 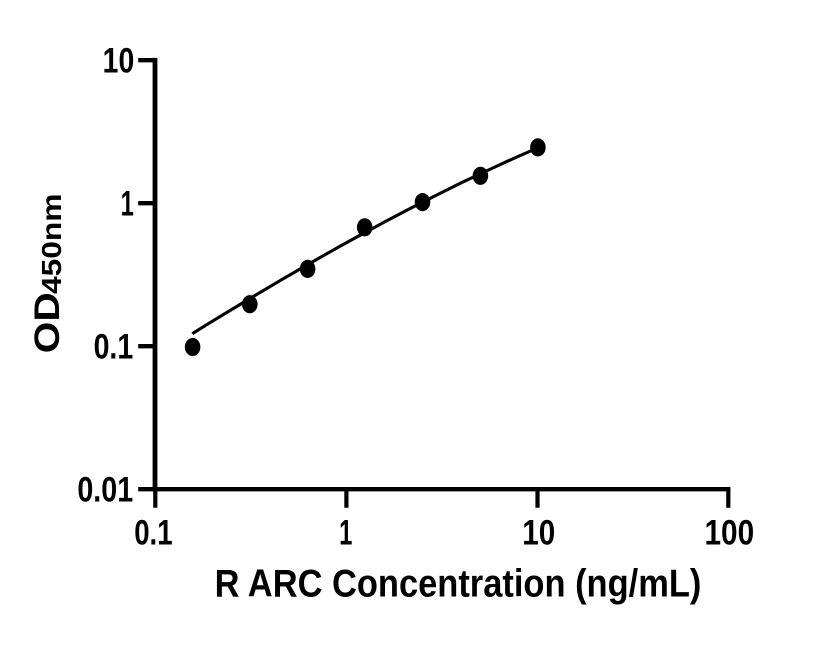 I want to click on svg-text: OD, so click(x=47, y=322).